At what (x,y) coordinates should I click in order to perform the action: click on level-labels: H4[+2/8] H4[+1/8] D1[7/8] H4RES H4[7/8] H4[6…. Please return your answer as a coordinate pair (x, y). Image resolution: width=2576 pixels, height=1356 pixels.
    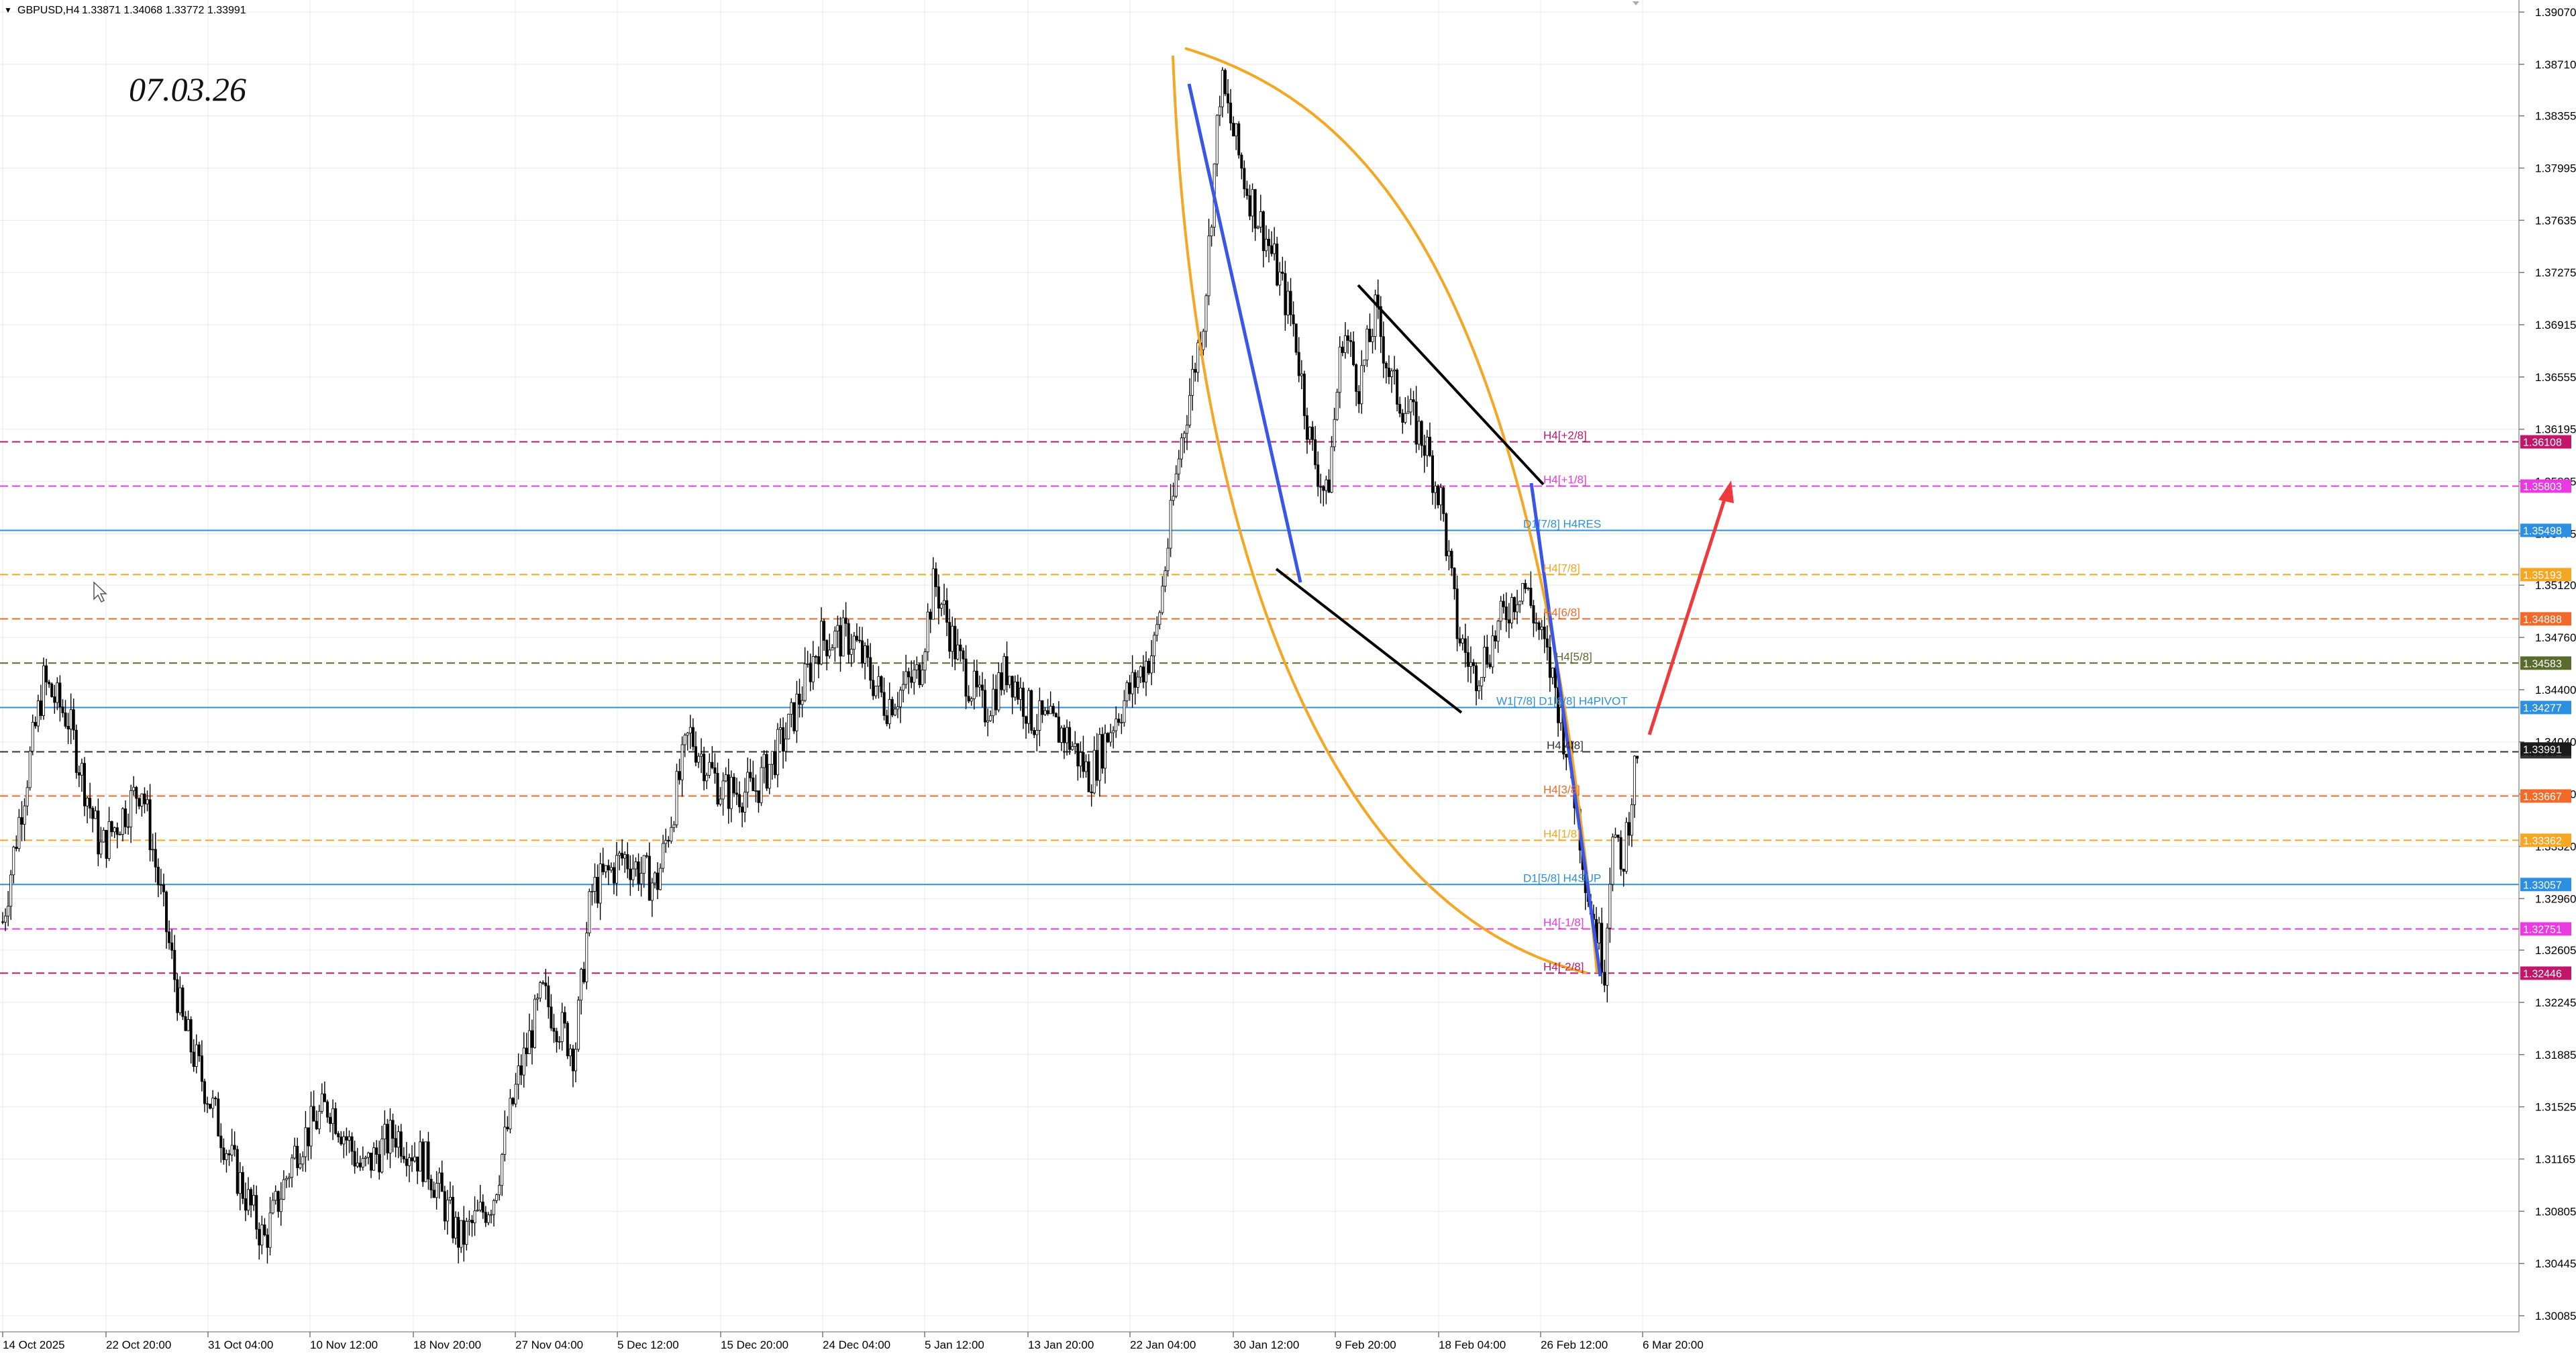
    Looking at the image, I should click on (1562, 701).